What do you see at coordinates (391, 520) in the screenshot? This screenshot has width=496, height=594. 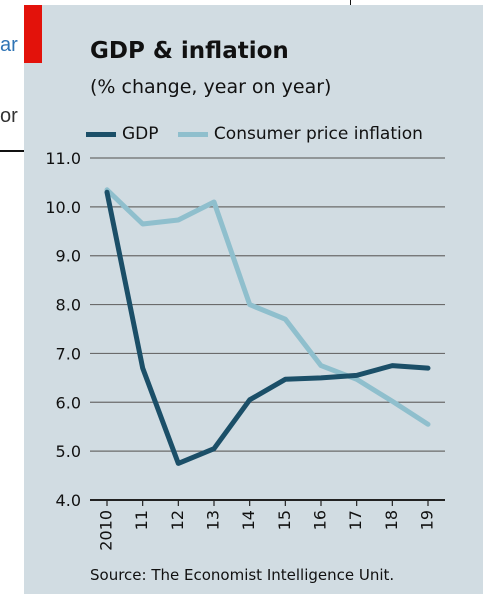 I see `x-tick-label: 18` at bounding box center [391, 520].